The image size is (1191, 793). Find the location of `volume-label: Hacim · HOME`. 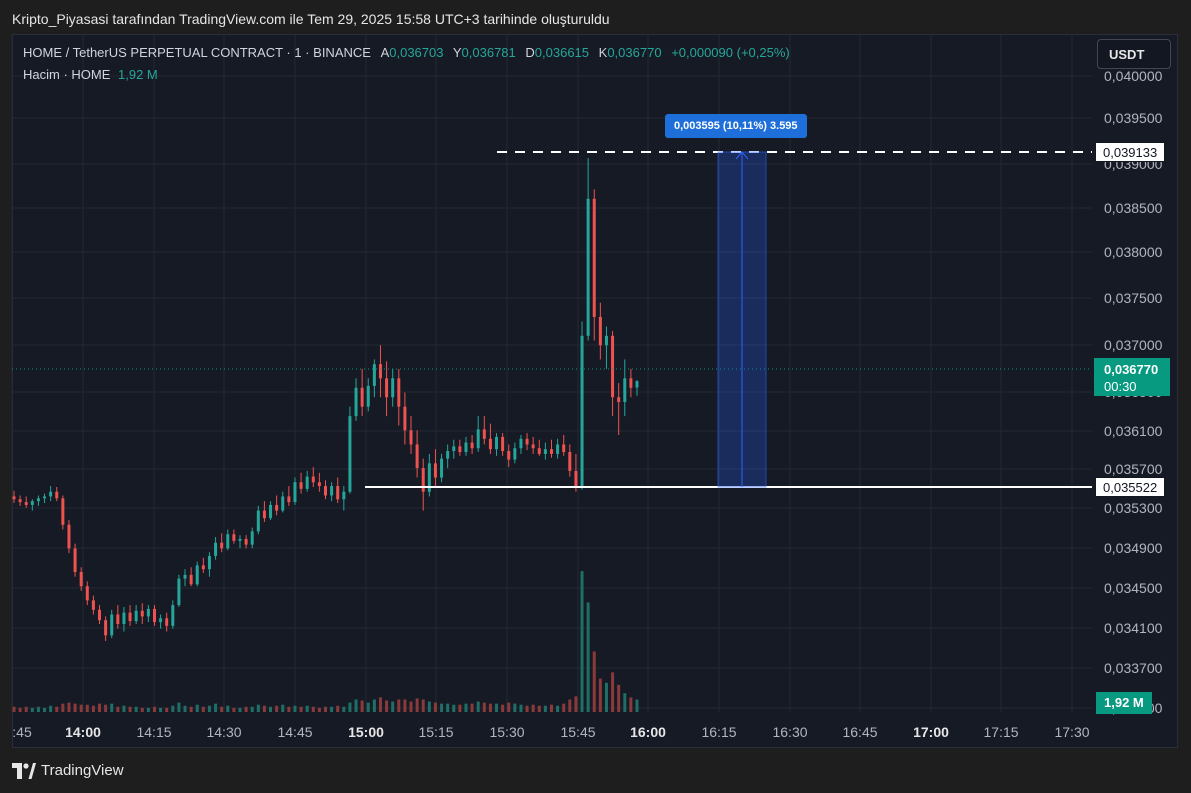

volume-label: Hacim · HOME is located at coordinates (67, 74).